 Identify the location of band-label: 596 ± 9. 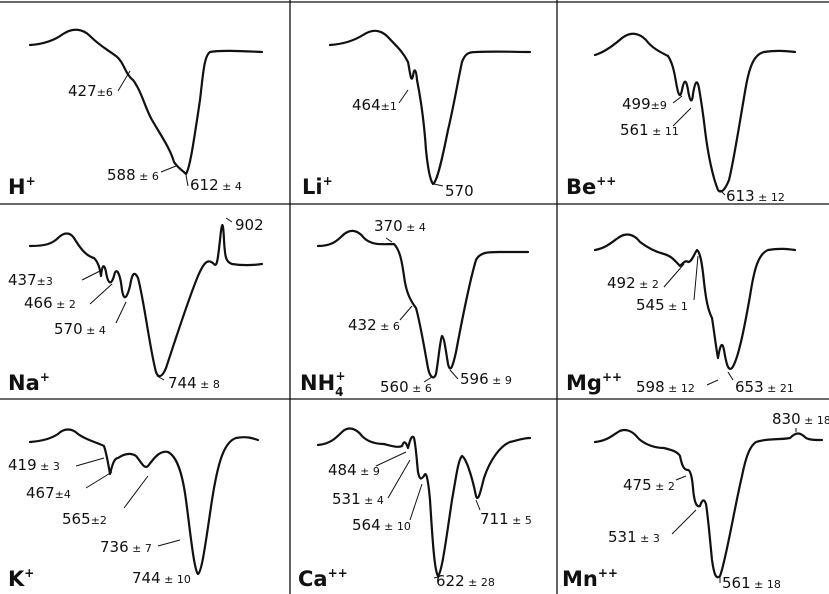
(486, 379).